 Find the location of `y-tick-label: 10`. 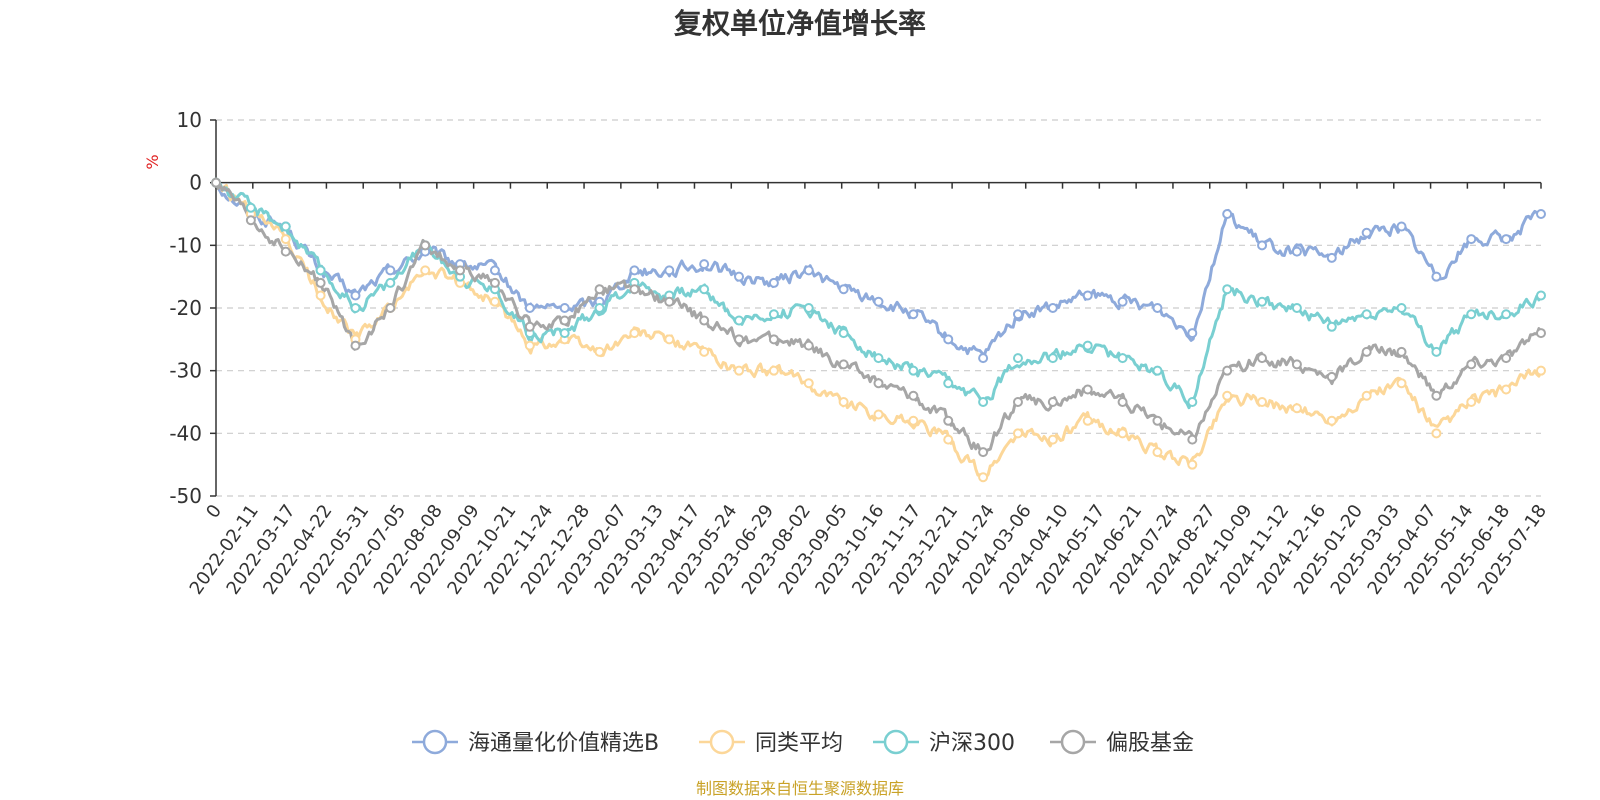

y-tick-label: 10 is located at coordinates (189, 120).